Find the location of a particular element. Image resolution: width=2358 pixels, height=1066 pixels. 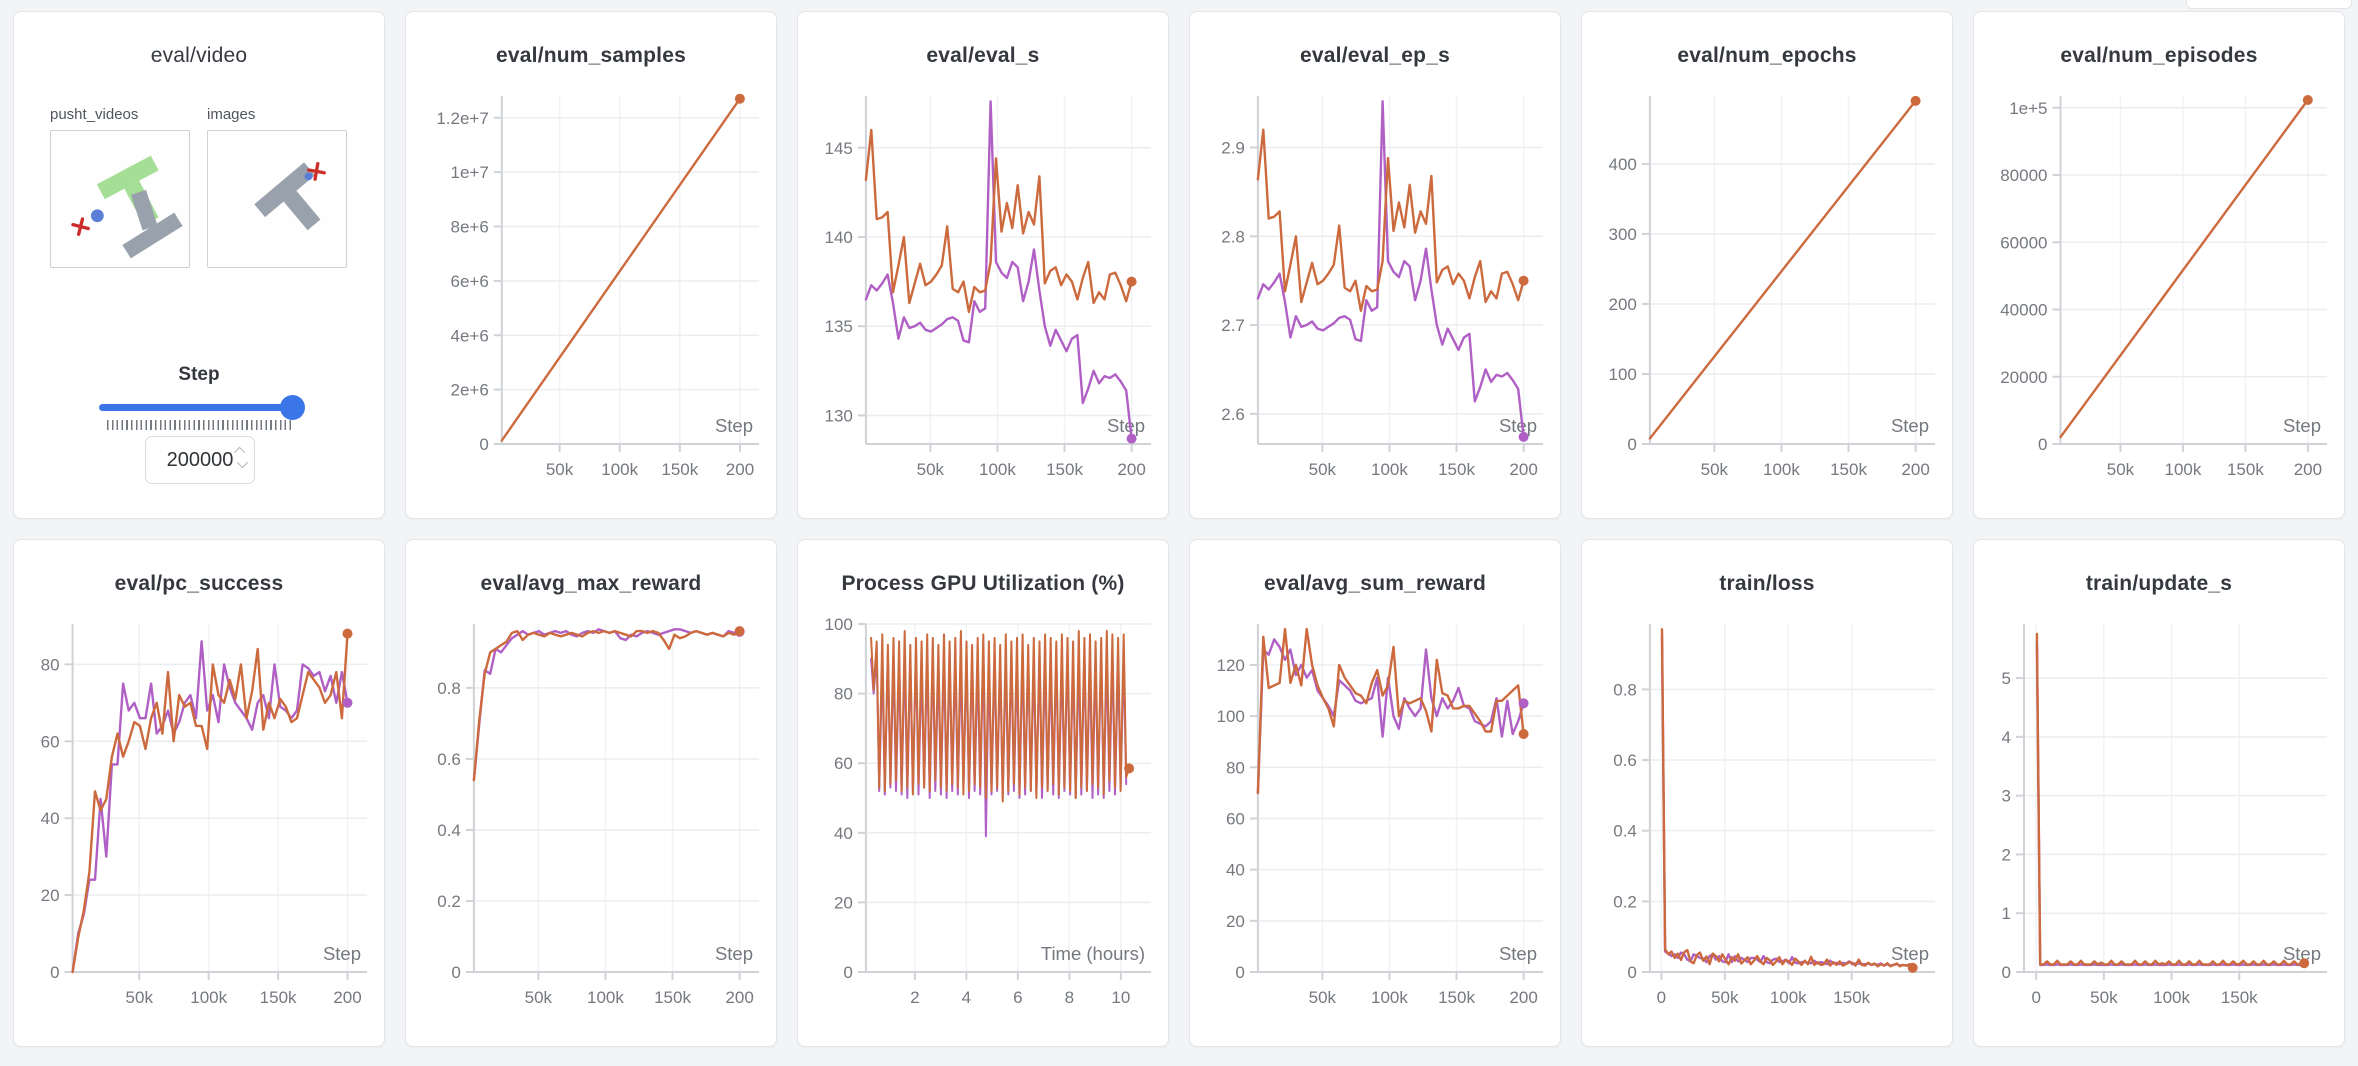

chart-canvas: 0 1 2 3 4 5 0 50k 100k 150k Step is located at coordinates (2159, 823).